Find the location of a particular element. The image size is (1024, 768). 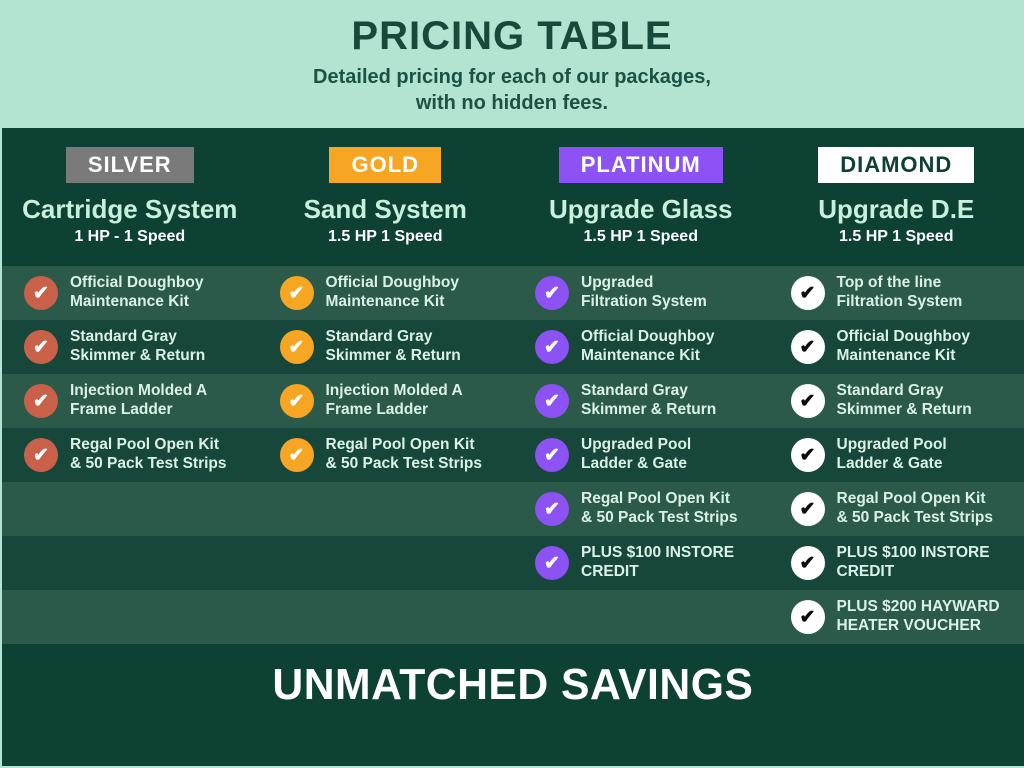

feature-cell-diamond: ✔ Official Doughboy Maintenance Kit is located at coordinates (896, 347).